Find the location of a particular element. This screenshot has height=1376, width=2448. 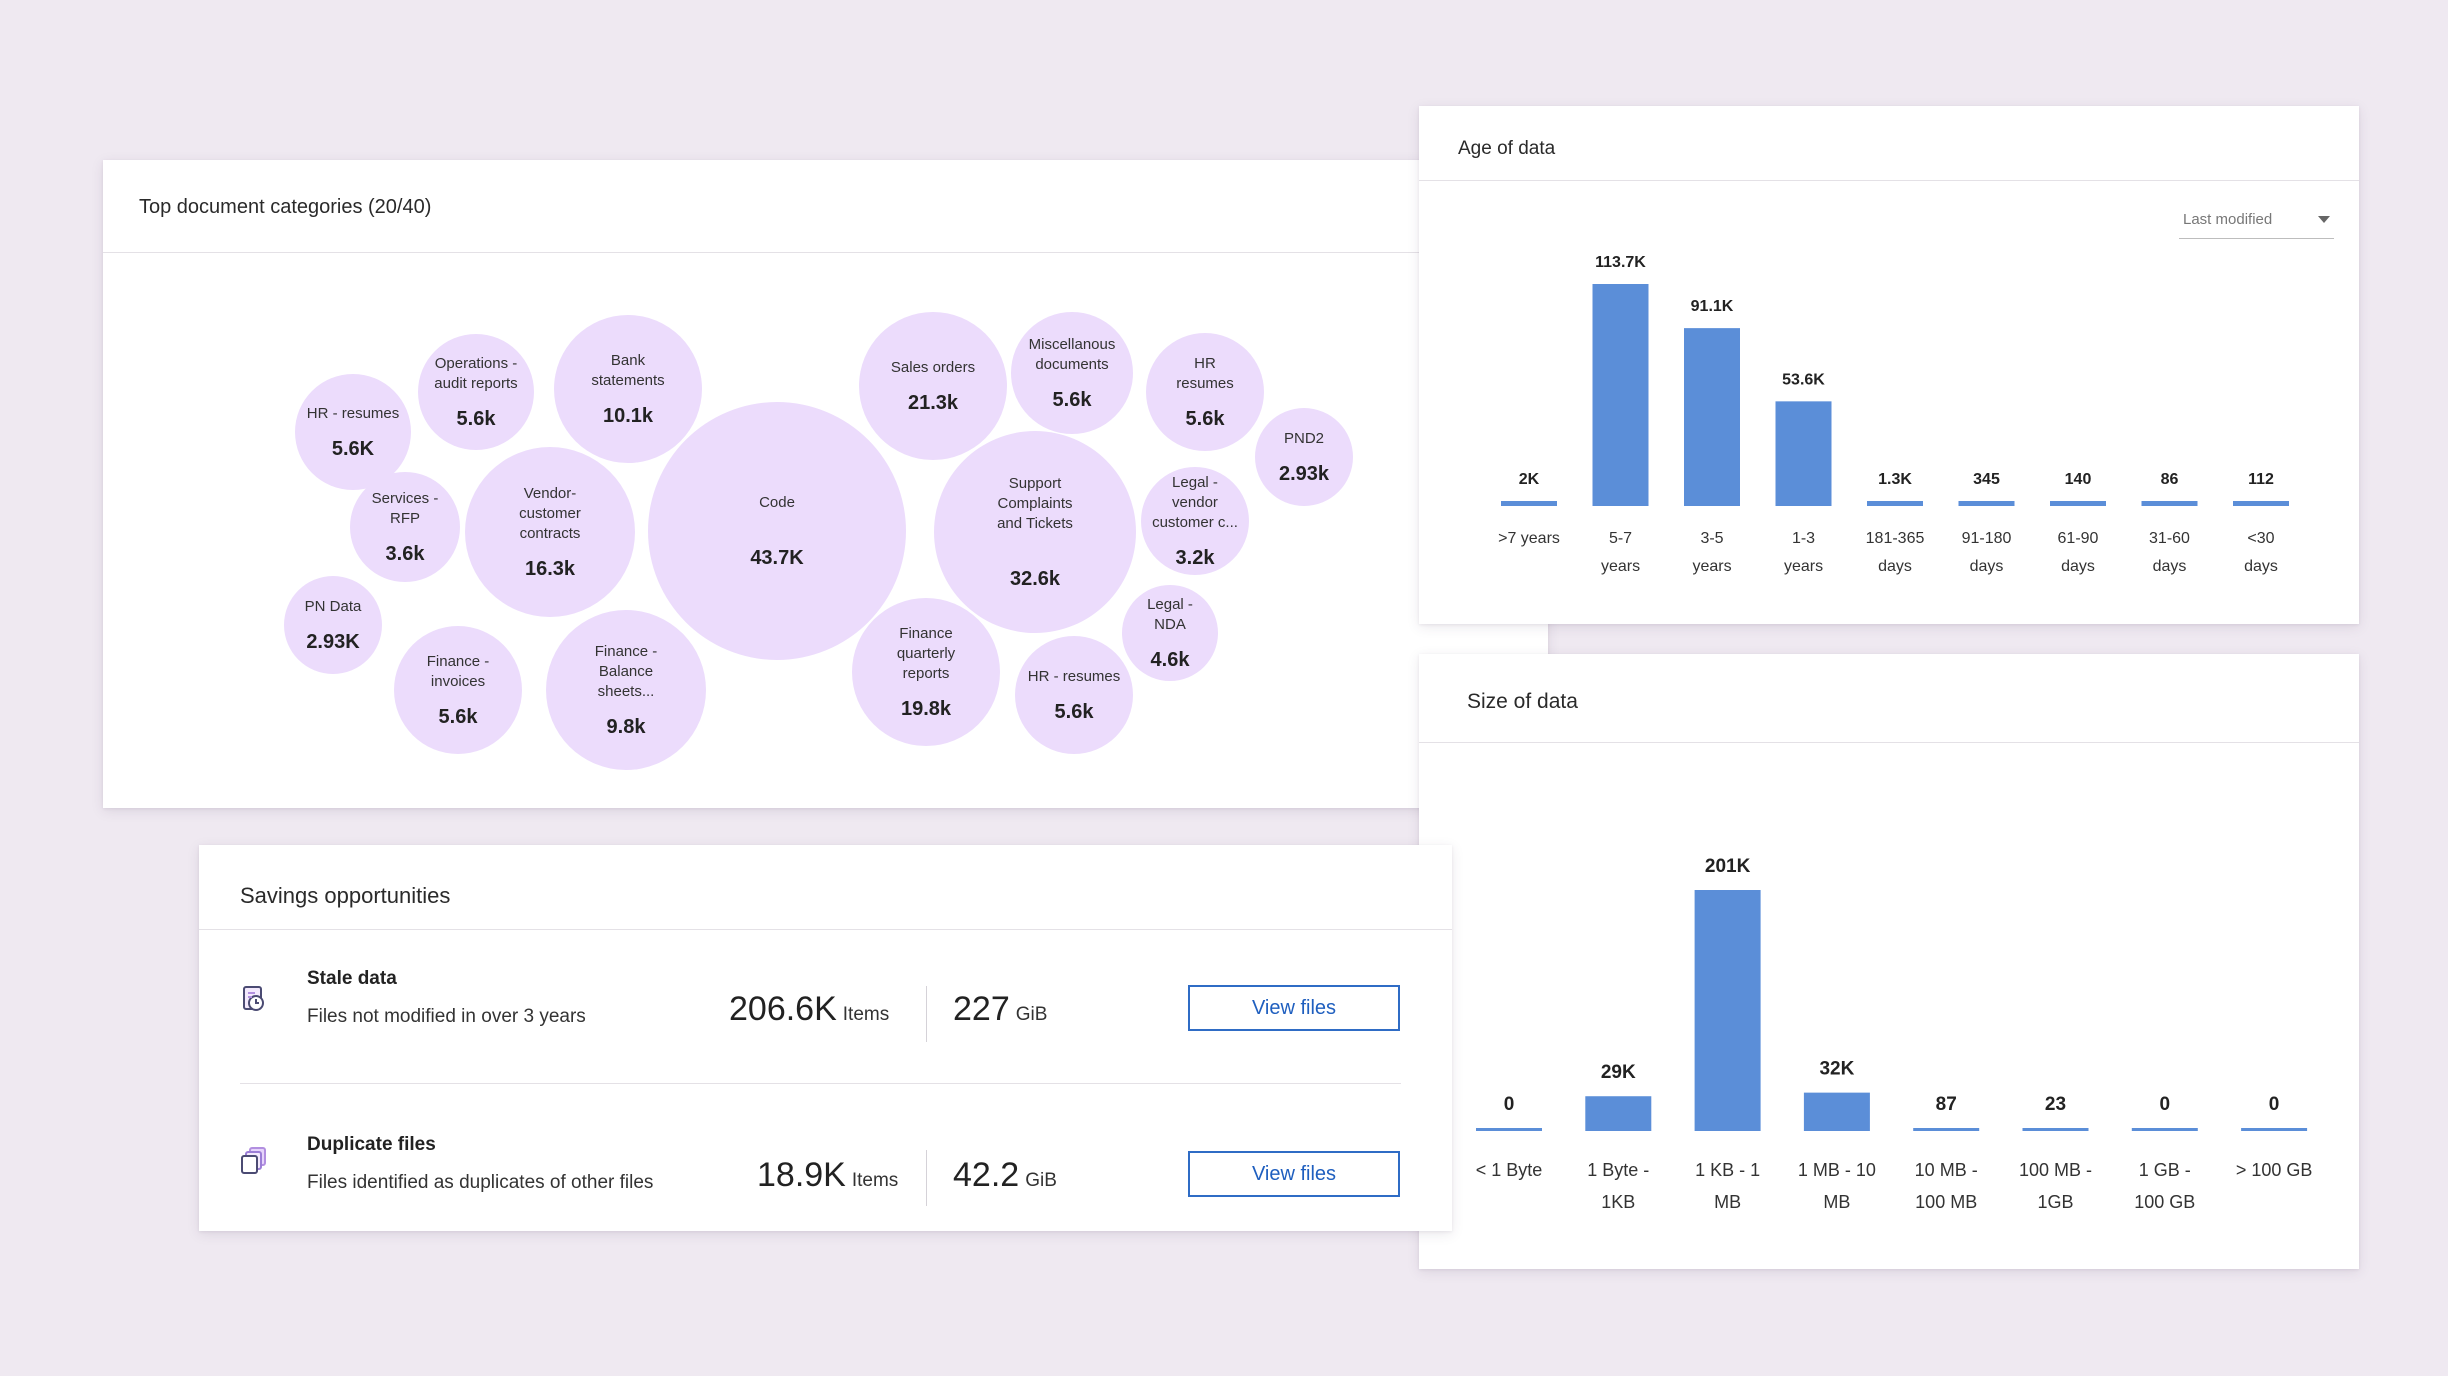

duplicate-size-value: 42.2 is located at coordinates (986, 1175).